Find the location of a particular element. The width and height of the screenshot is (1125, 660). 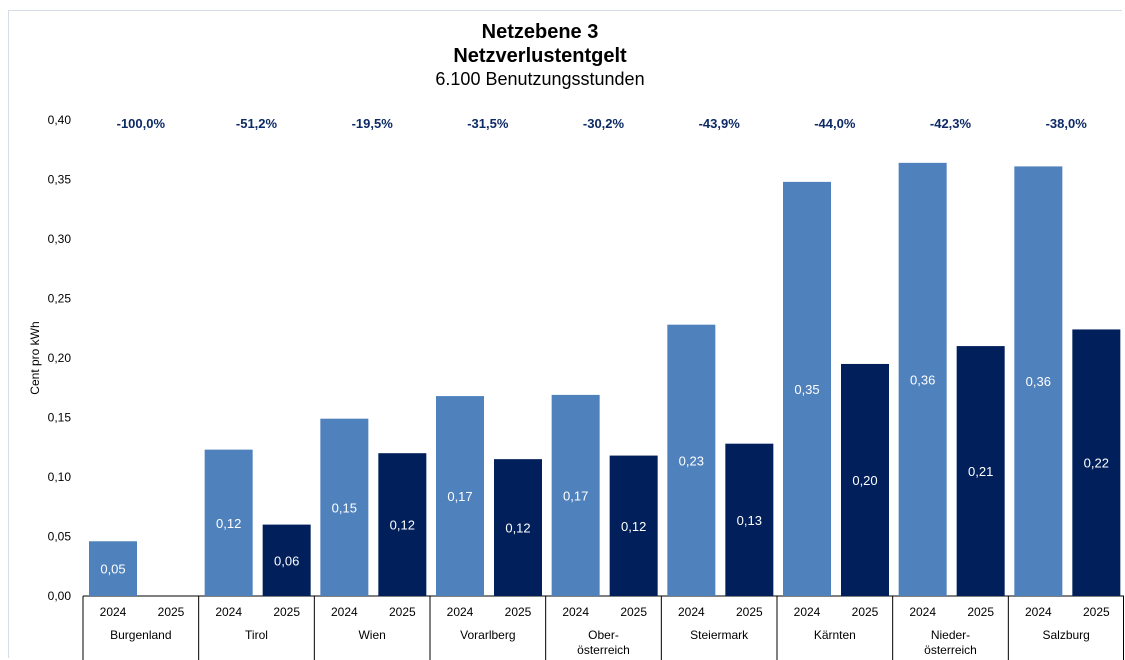

y-tick-label: 0,15 is located at coordinates (60, 418).